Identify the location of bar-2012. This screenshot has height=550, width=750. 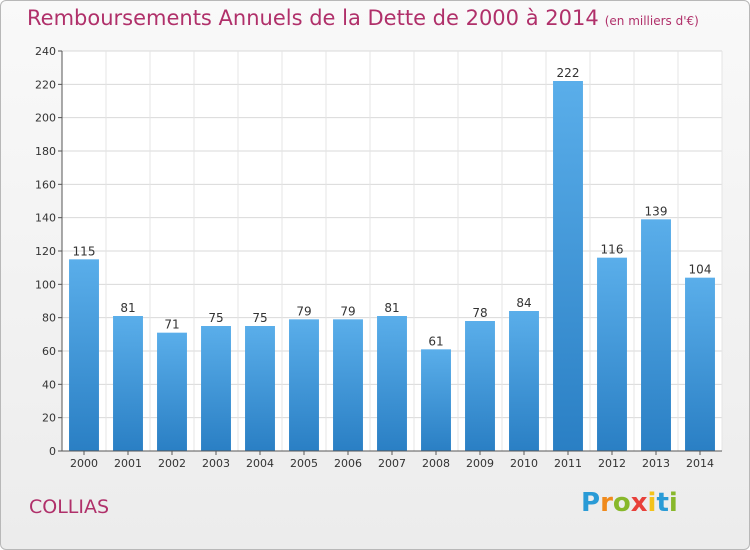
(612, 354).